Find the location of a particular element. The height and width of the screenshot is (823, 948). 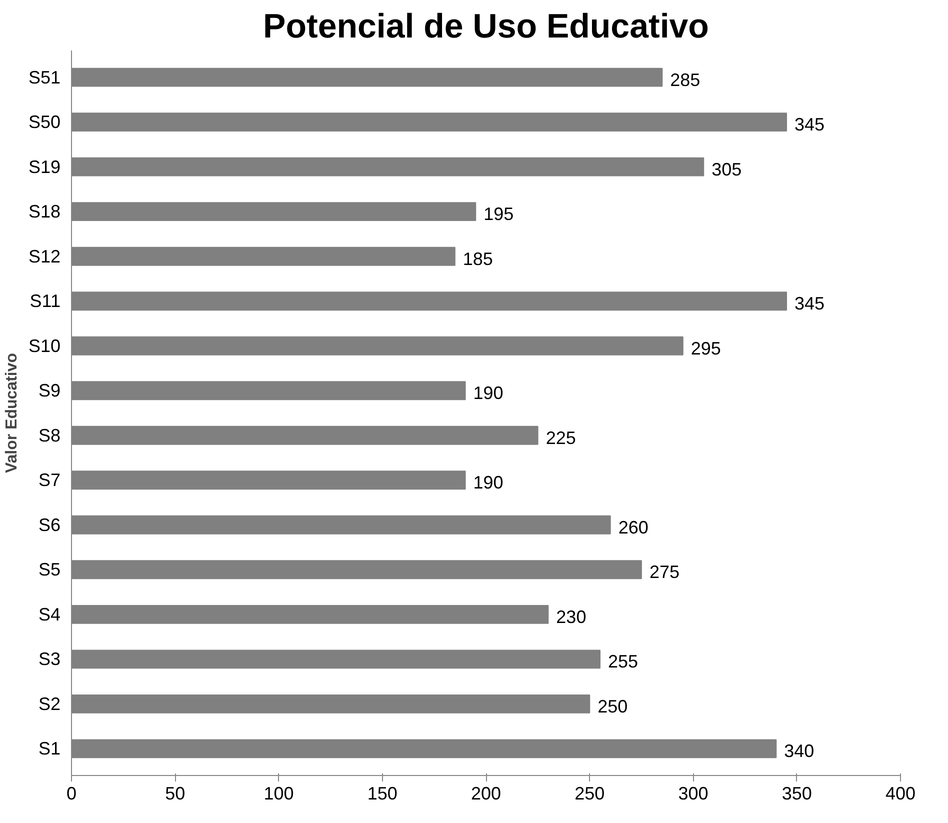

x-tick-label: 200 is located at coordinates (486, 794).